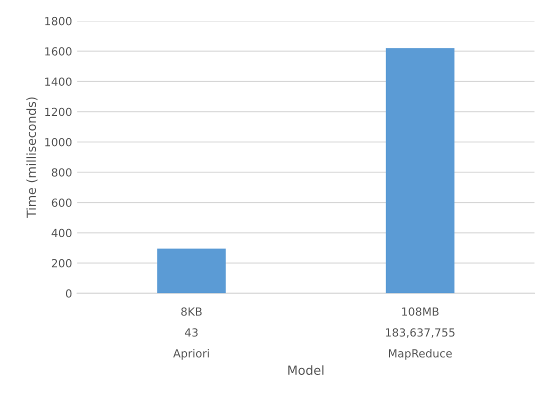 The image size is (551, 419). Describe the element at coordinates (32, 157) in the screenshot. I see `y-axis-title: Time (milliseconds)` at that location.